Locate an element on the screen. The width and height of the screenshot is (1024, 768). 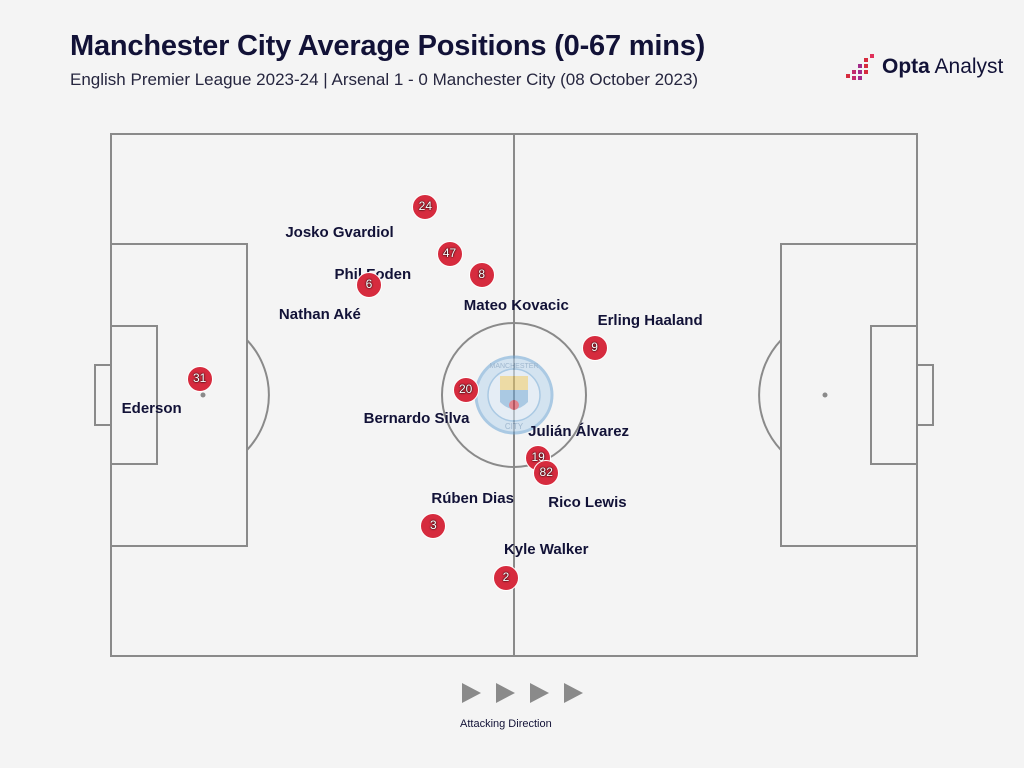
player-name-label: Rico Lewis is located at coordinates (587, 503).